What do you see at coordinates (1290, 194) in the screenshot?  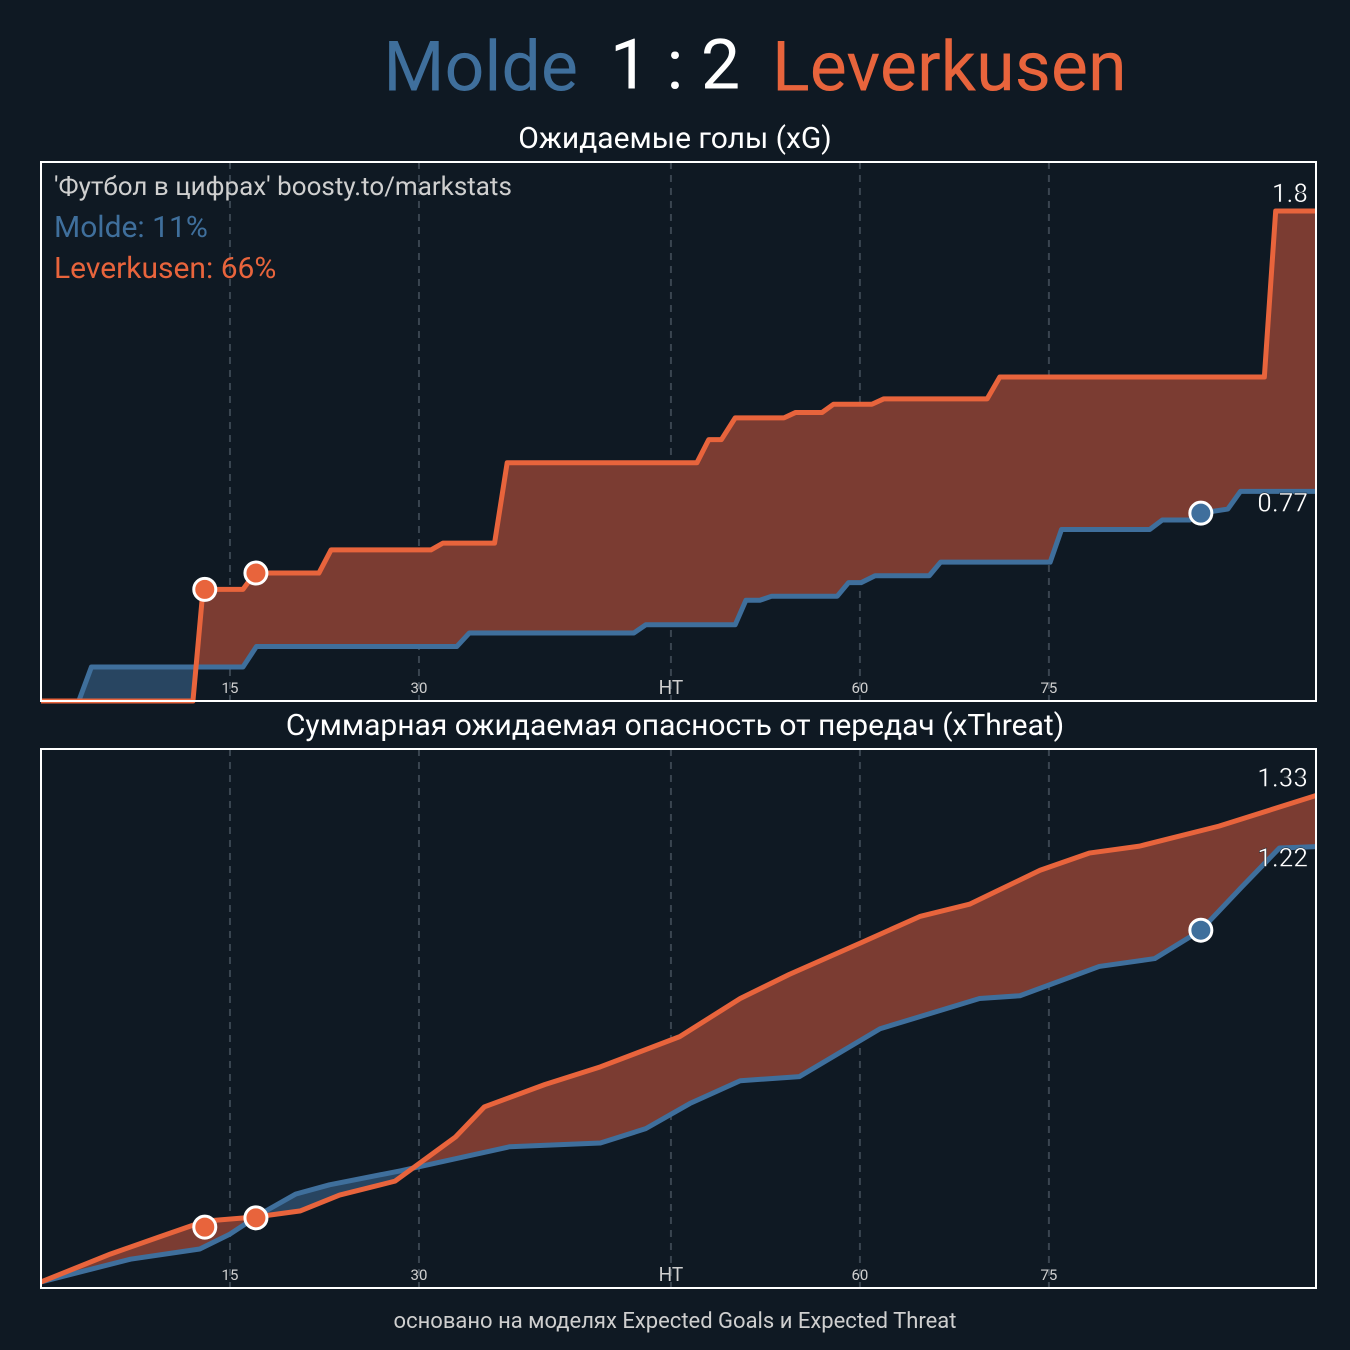 I see `end-label: 1.8` at bounding box center [1290, 194].